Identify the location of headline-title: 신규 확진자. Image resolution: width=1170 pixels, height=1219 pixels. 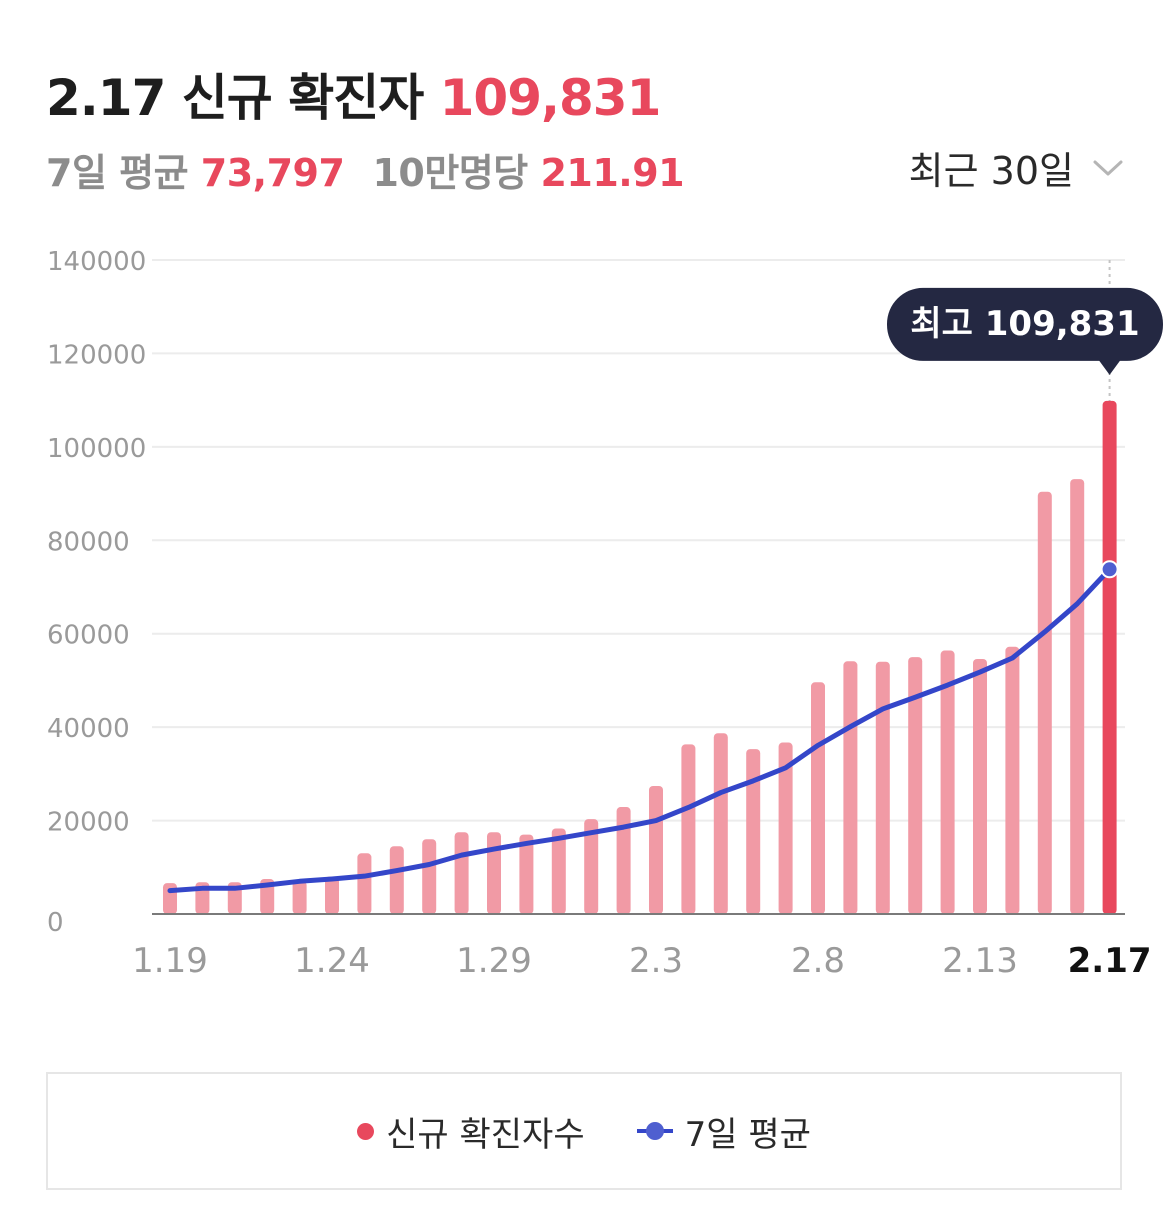
(302, 98).